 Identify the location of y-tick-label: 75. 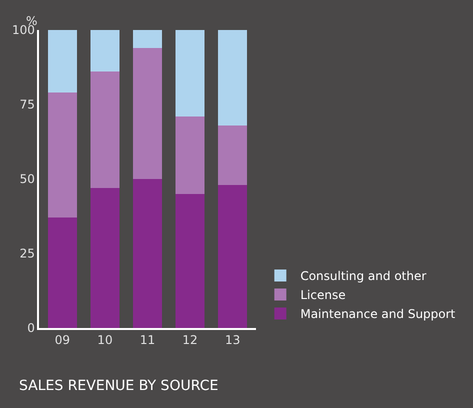
(27, 105).